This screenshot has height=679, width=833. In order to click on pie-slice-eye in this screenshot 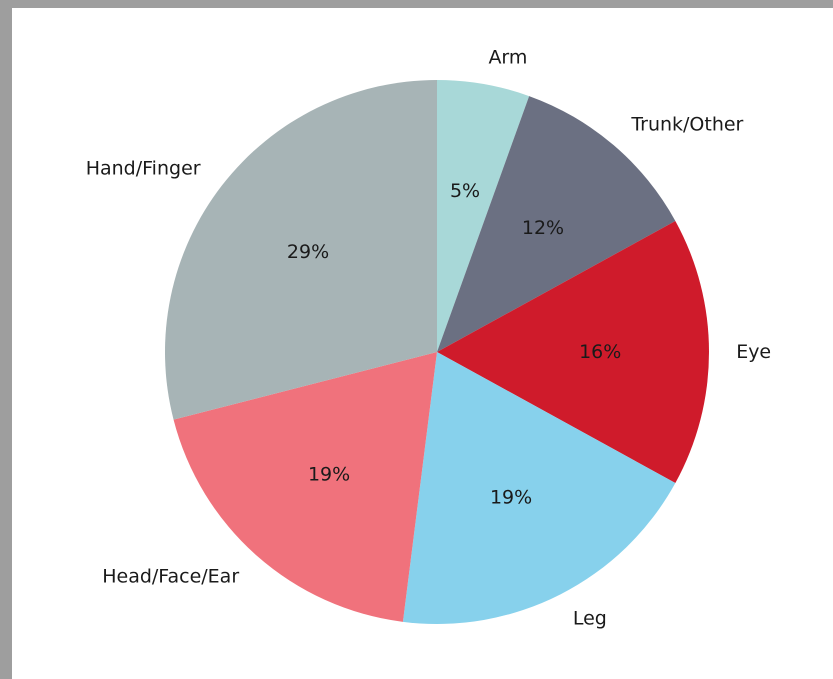, I will do `click(573, 352)`.